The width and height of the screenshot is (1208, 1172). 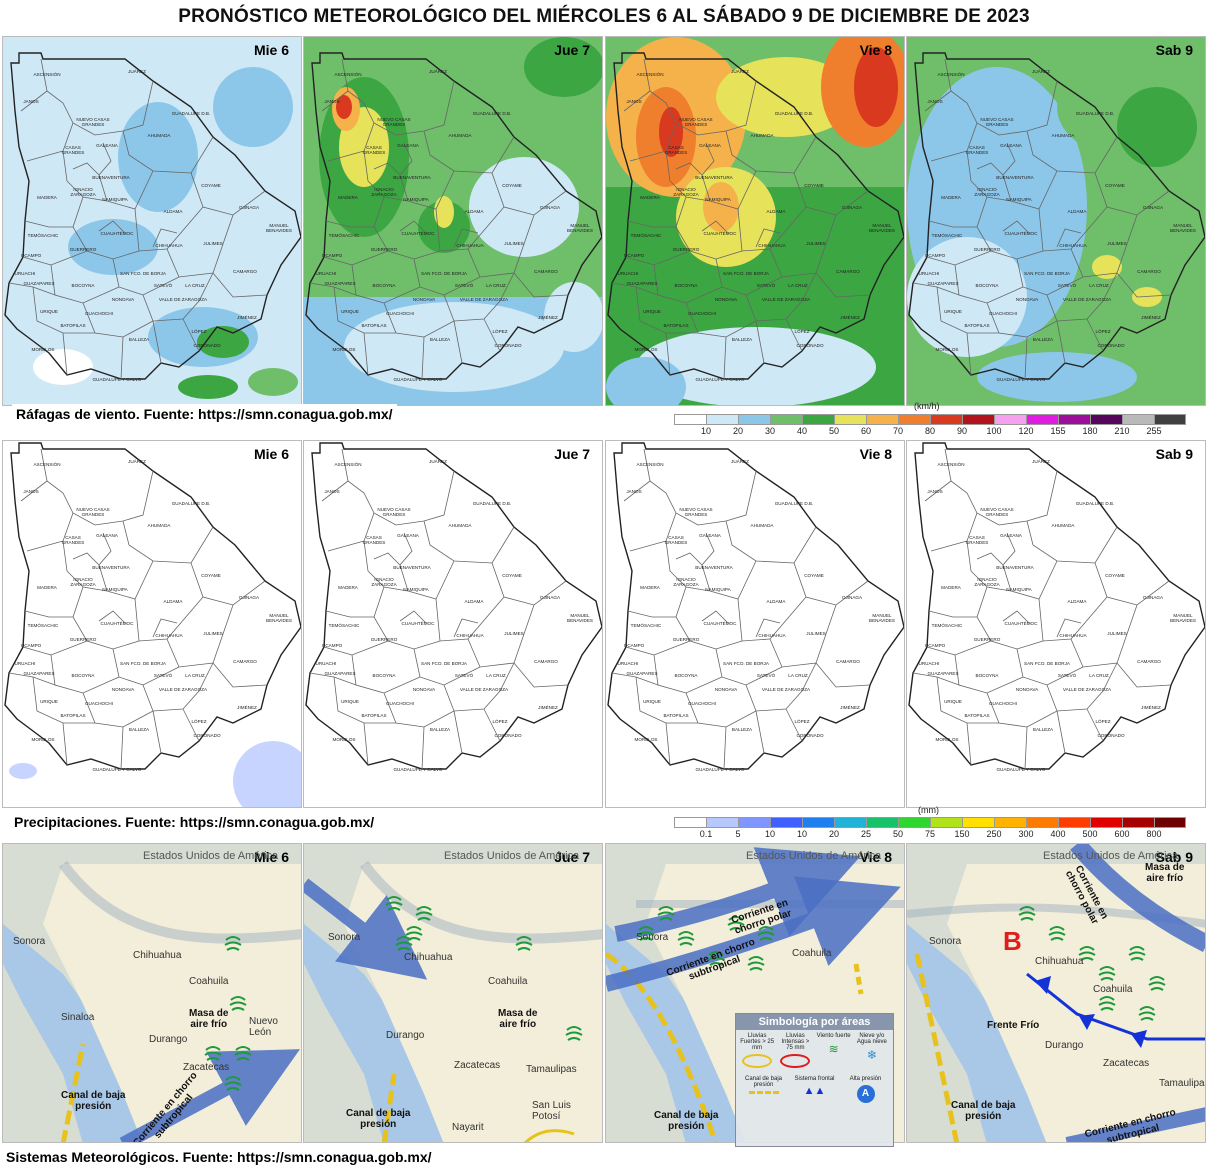 I want to click on wind-colorbar-ticks: 10 20 30 40 50 60 70 80 90 100 120 155 180 210 255, so click(x=930, y=431).